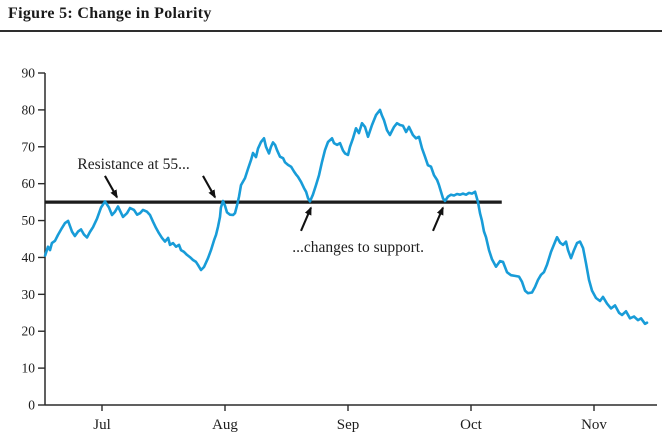  What do you see at coordinates (29, 146) in the screenshot?
I see `y-tick-label: 70` at bounding box center [29, 146].